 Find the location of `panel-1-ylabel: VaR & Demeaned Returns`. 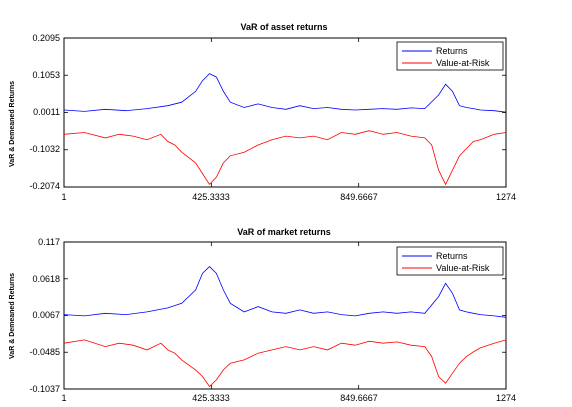

panel-1-ylabel: VaR & Demeaned Returns is located at coordinates (12, 124).